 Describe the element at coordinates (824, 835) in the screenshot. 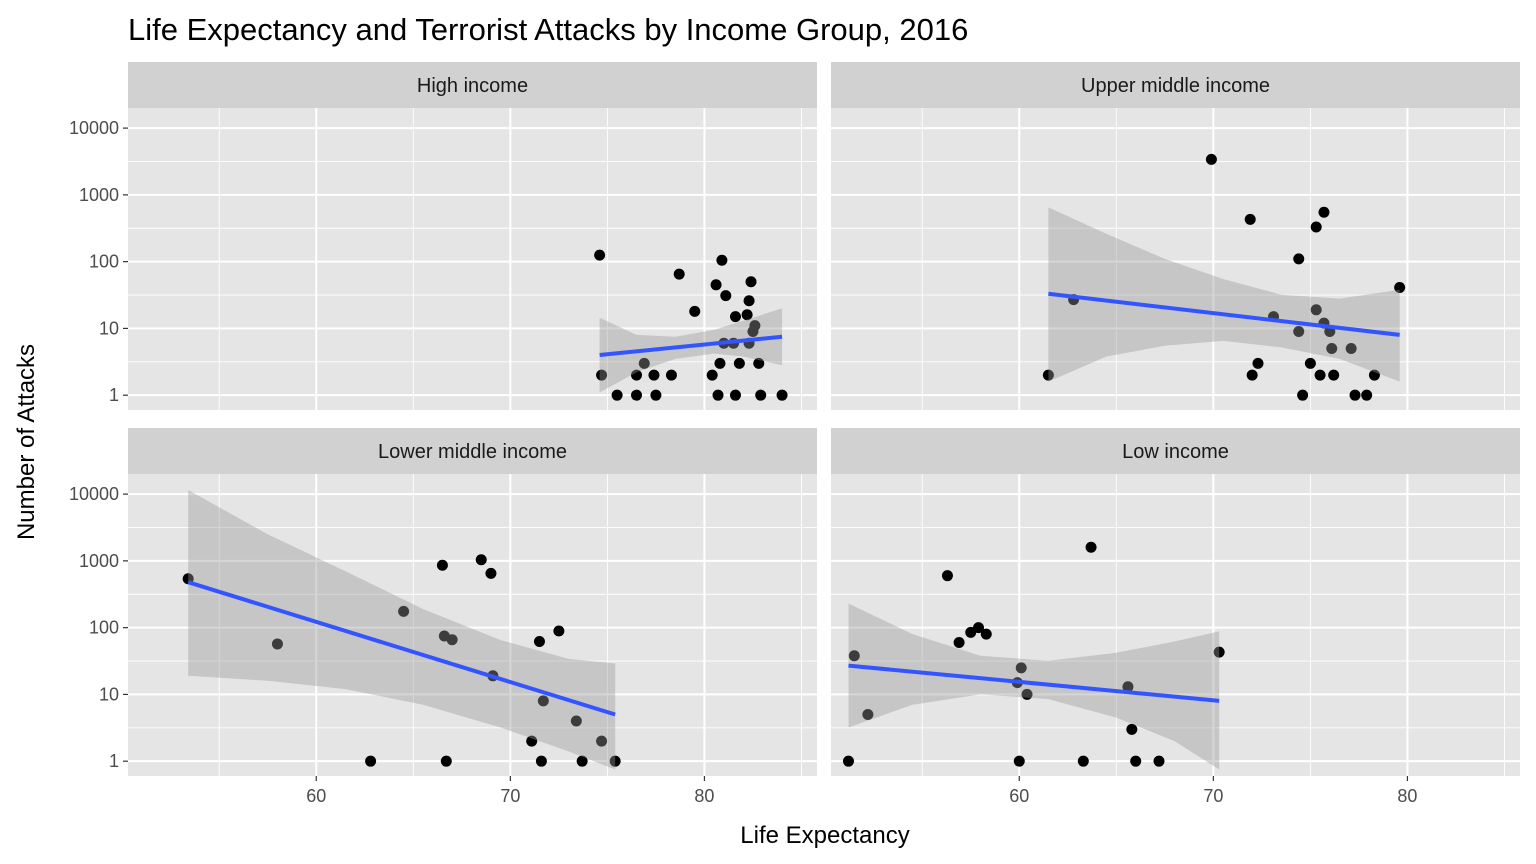

I see `x-axis-title: Life Expectancy` at that location.